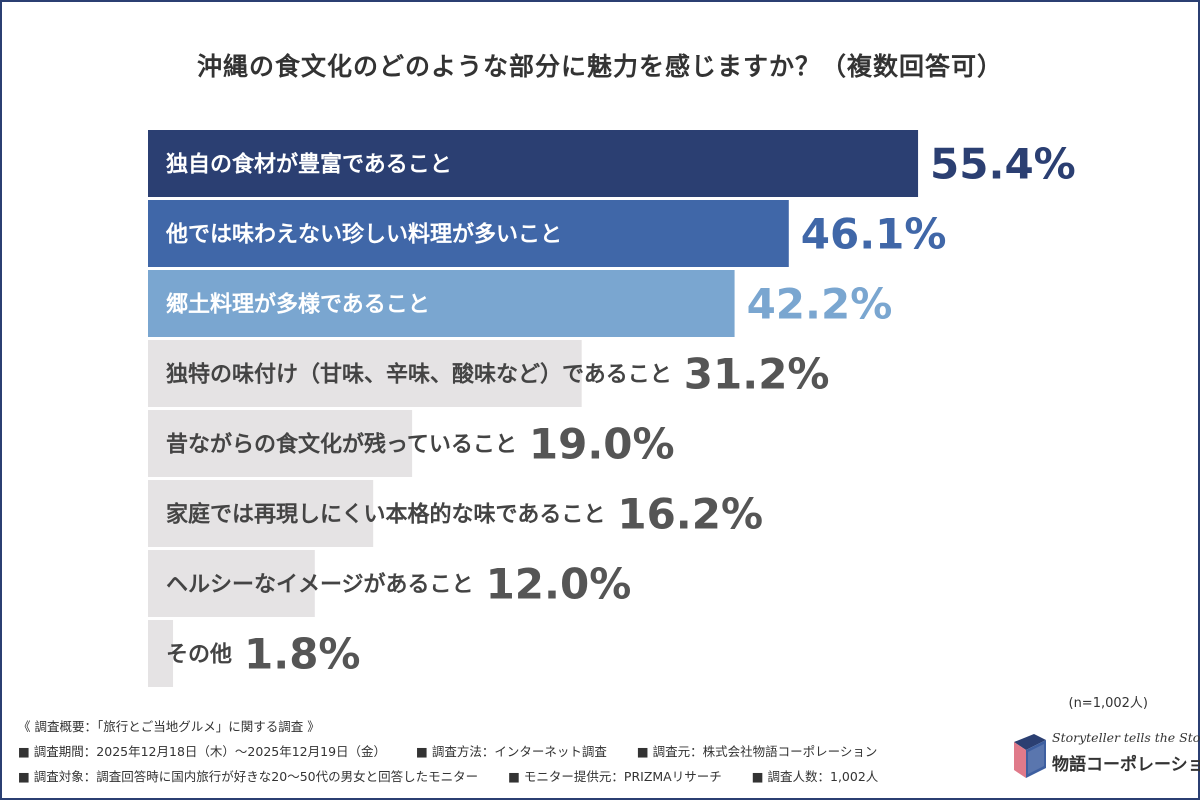 This screenshot has width=1200, height=800. I want to click on category-label-4: 独特の味付け（甘味、辛味、酸味など）であること, so click(419, 375).